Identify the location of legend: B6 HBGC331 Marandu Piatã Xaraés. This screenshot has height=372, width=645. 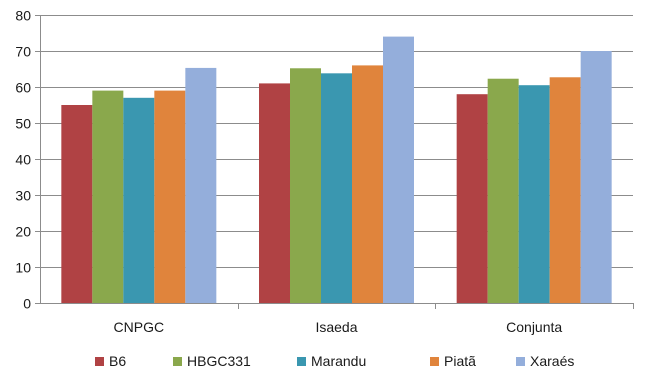
(334, 361).